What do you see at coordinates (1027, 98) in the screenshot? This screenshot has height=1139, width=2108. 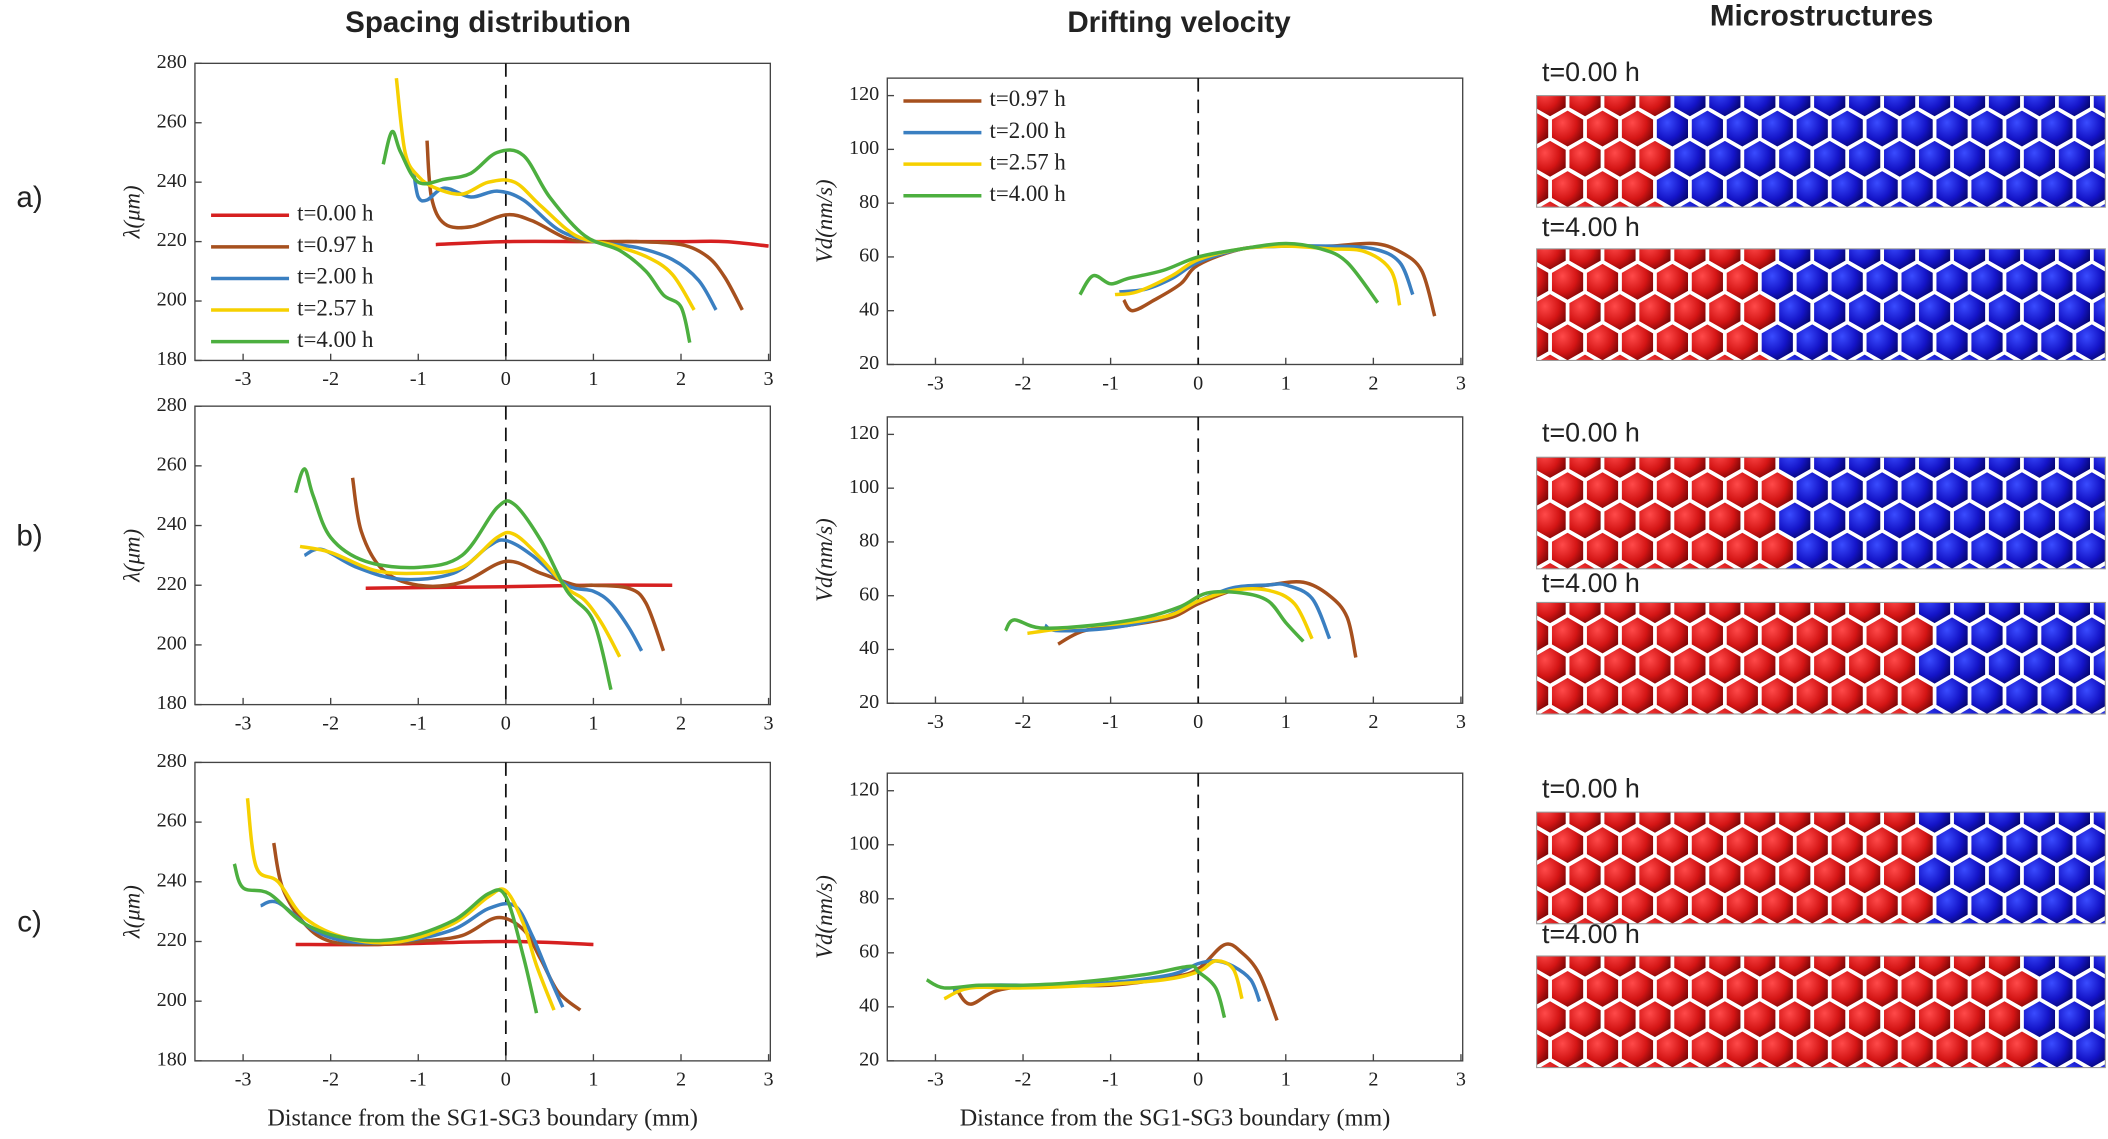 I see `legend-label: t=0.97 h` at bounding box center [1027, 98].